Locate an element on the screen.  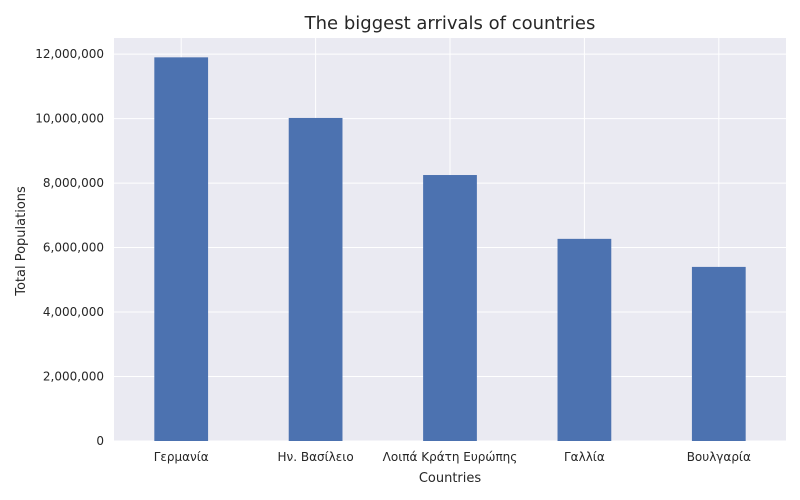
x-tick-label: Ην. Βασίλειο is located at coordinates (316, 457).